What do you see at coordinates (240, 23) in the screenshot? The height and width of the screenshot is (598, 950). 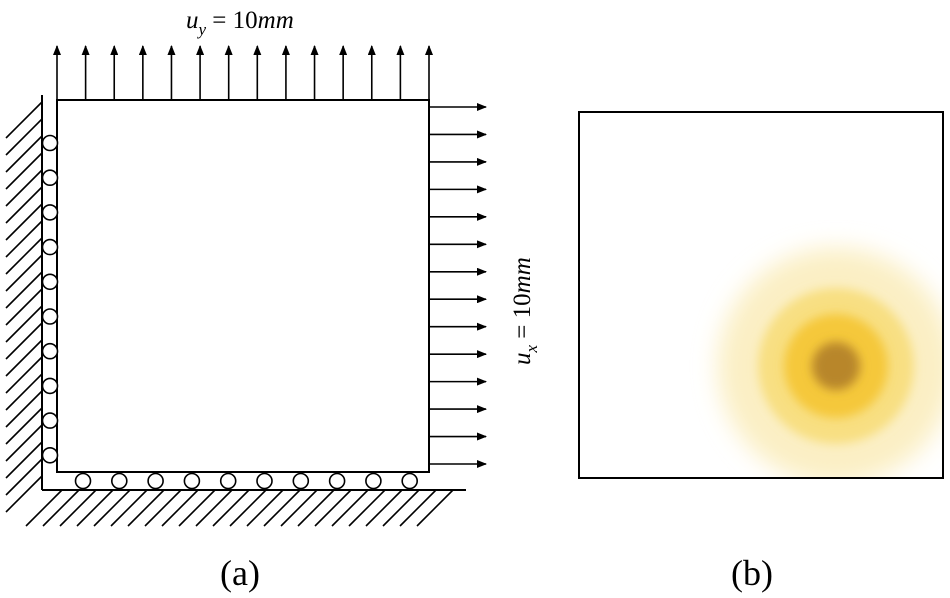 I see `top-load-label: uy = 10mm` at bounding box center [240, 23].